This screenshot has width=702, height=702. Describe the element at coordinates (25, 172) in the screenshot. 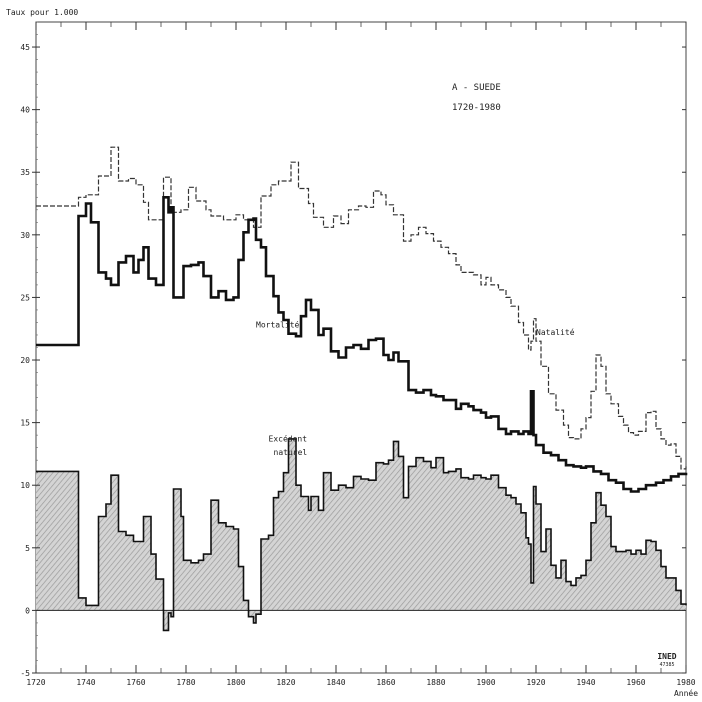

I see `y-tick-label: 35` at that location.